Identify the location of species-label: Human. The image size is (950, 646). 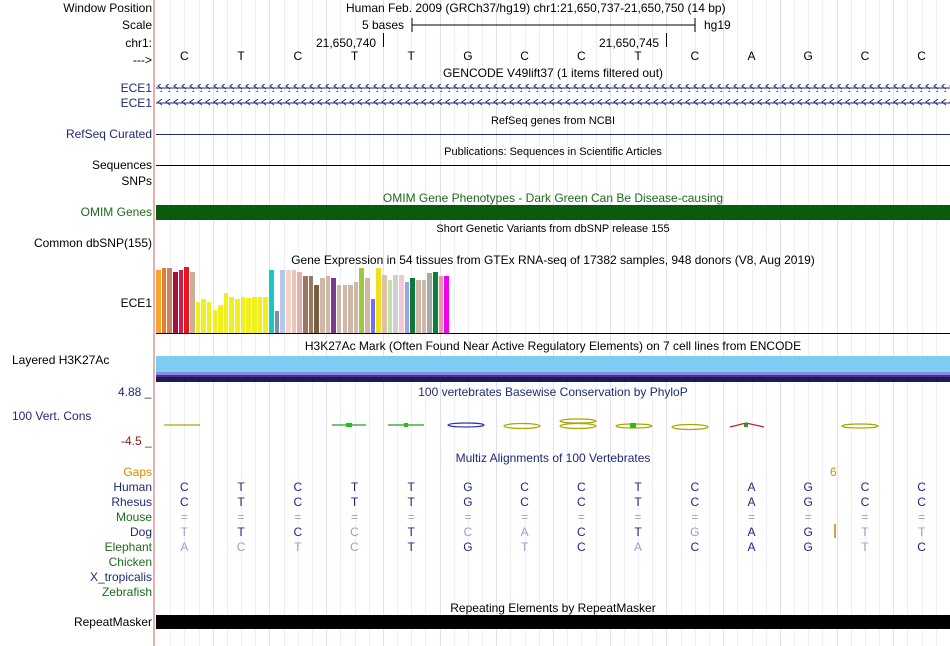
(132, 487).